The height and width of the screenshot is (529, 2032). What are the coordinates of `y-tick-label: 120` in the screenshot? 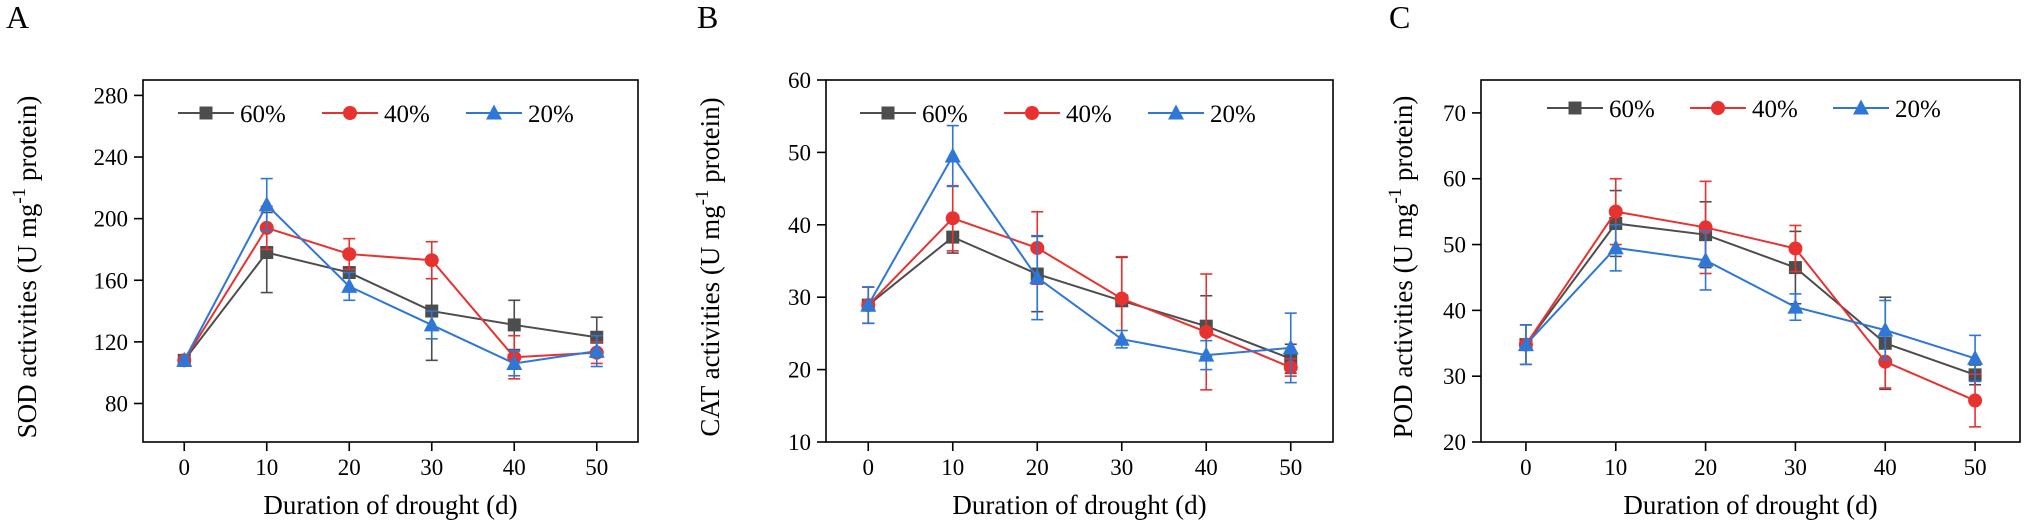 It's located at (111, 342).